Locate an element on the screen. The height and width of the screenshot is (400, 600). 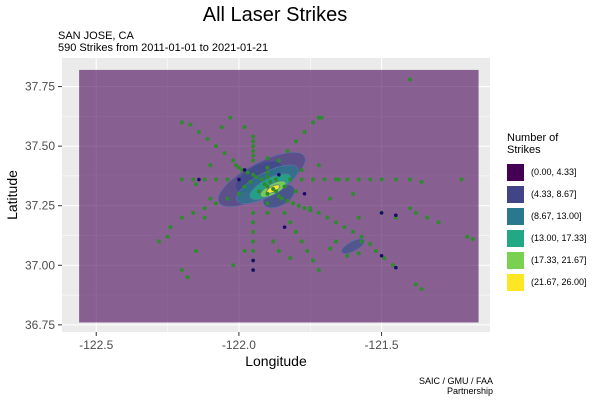
x-tick-label: -121.5 is located at coordinates (382, 345).